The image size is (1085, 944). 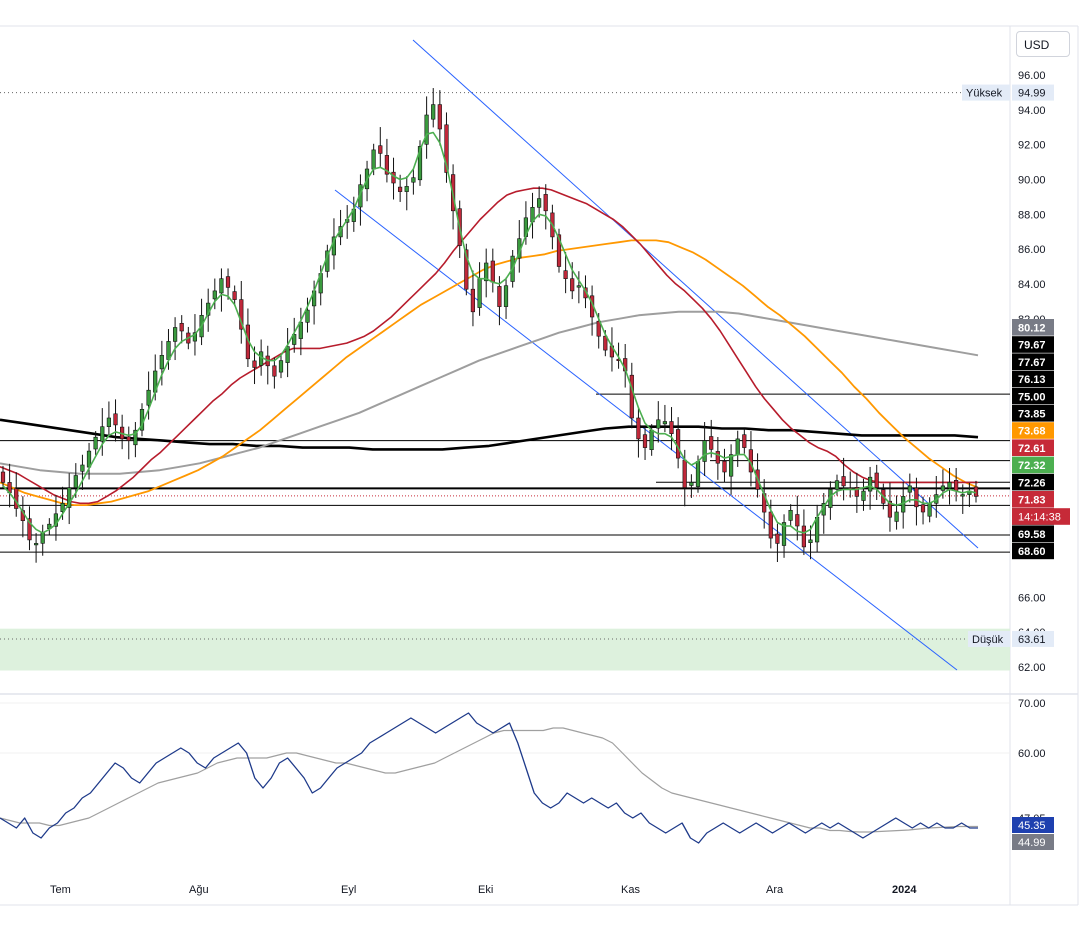 I want to click on high-label-bg, so click(x=986, y=92).